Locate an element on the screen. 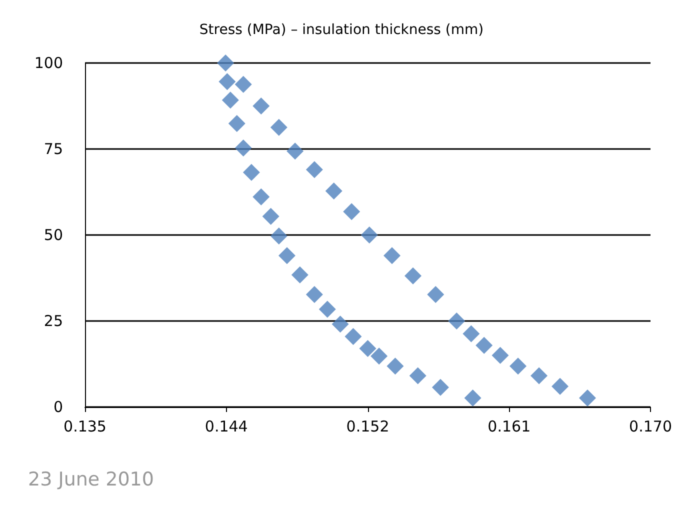 This screenshot has width=683, height=505. y-tick-label: 0 is located at coordinates (58, 407).